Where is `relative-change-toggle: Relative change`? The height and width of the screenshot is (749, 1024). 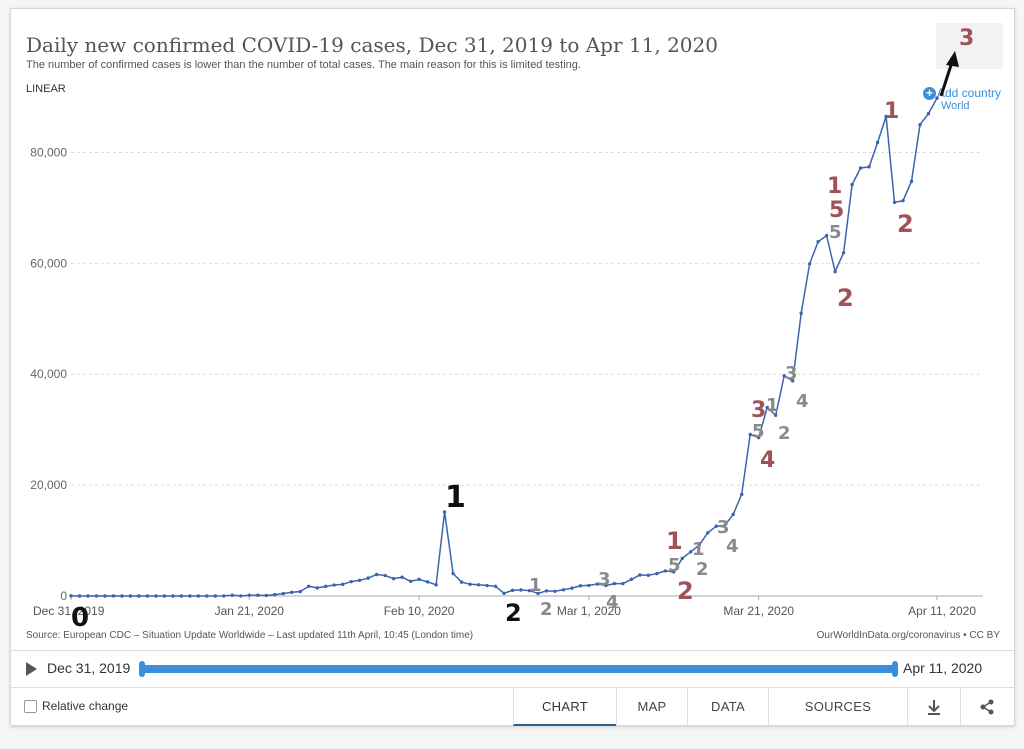 relative-change-toggle: Relative change is located at coordinates (76, 706).